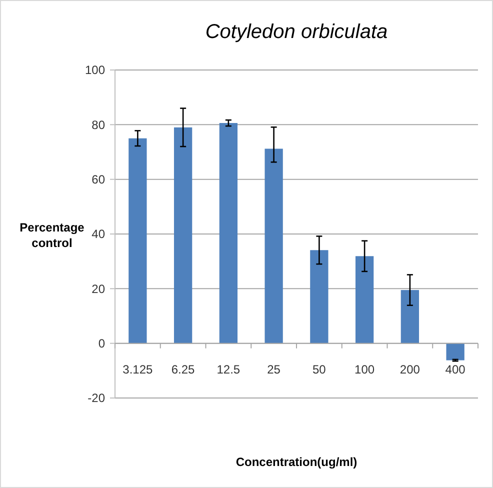  I want to click on x-axis-title: Concentration(ug/ml), so click(297, 462).